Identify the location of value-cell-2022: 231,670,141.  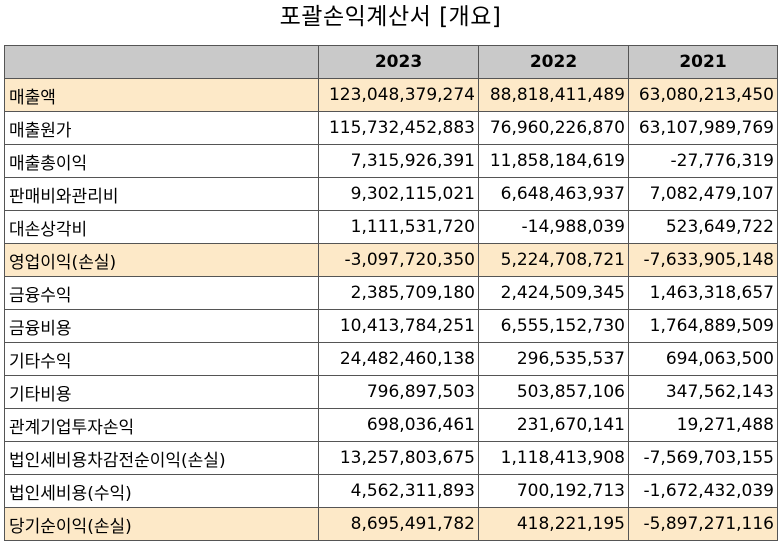
(553, 425).